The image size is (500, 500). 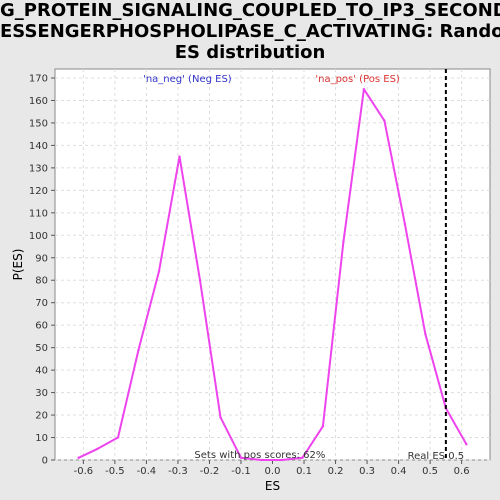 What do you see at coordinates (41, 348) in the screenshot?
I see `y-tick-label: 50` at bounding box center [41, 348].